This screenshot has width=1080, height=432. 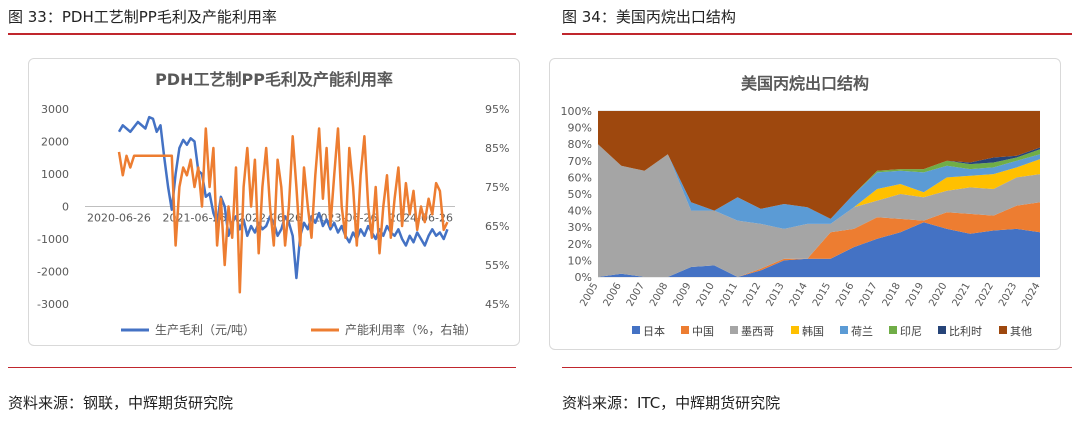 I want to click on area-其他, so click(x=819, y=165).